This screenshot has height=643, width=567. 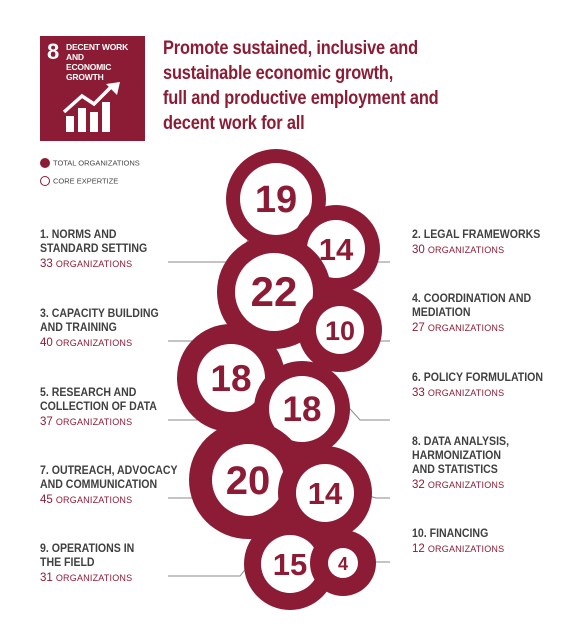 What do you see at coordinates (99, 313) in the screenshot?
I see `category-name-line: 3. CAPACITY BUILDING` at bounding box center [99, 313].